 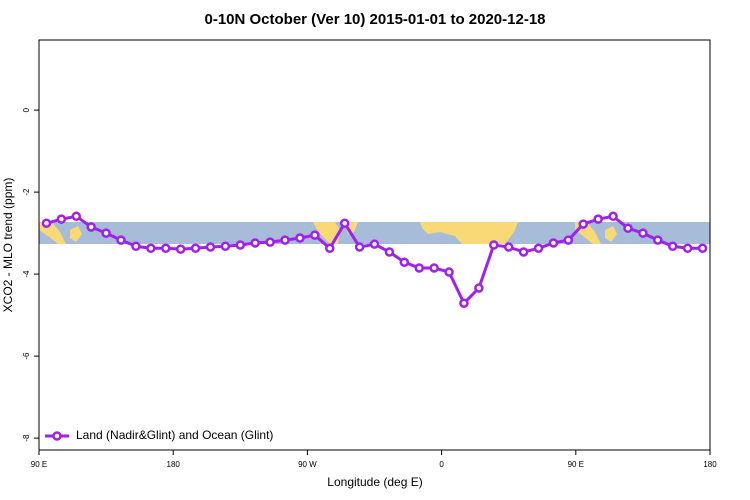 What do you see at coordinates (26, 356) in the screenshot?
I see `y-tick-label: -6` at bounding box center [26, 356].